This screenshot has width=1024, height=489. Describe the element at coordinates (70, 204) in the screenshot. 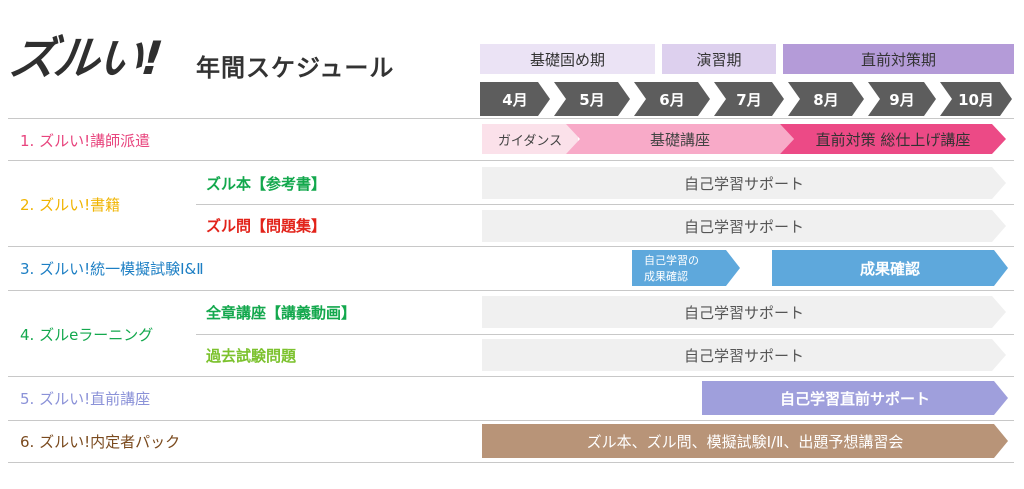

I see `row-label-books: 2. ズルい!書籍` at that location.